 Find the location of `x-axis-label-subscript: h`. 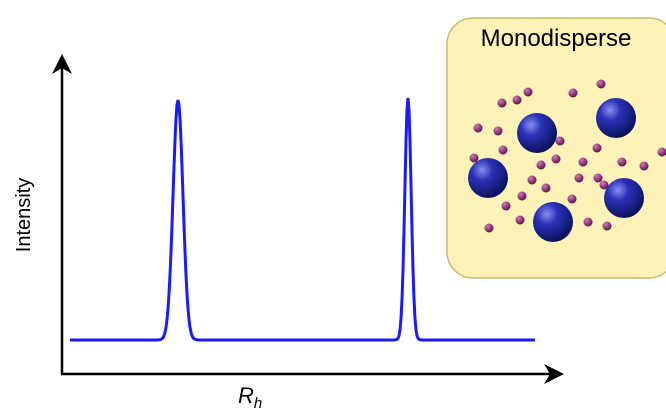

x-axis-label-subscript: h is located at coordinates (258, 403).